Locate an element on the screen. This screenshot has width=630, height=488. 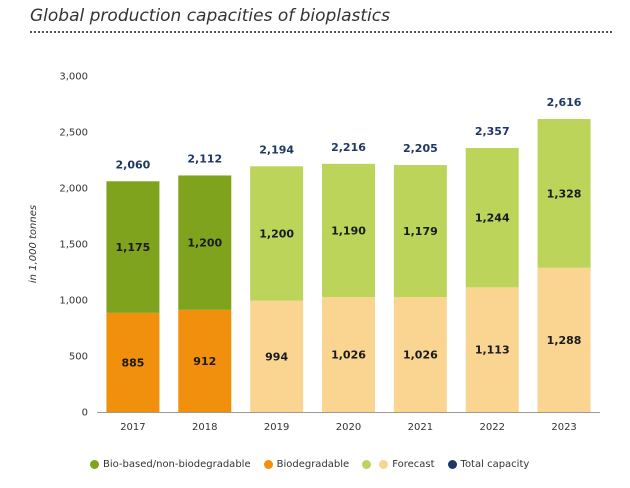
bar-total-label: 2,060 is located at coordinates (133, 164).